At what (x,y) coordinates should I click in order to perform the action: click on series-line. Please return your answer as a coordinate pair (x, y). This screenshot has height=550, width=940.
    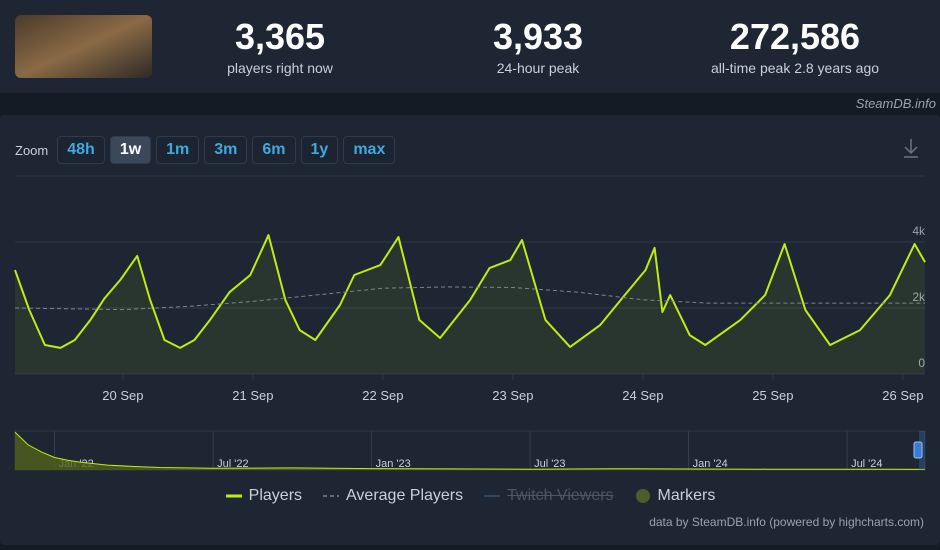
    Looking at the image, I should click on (469, 298).